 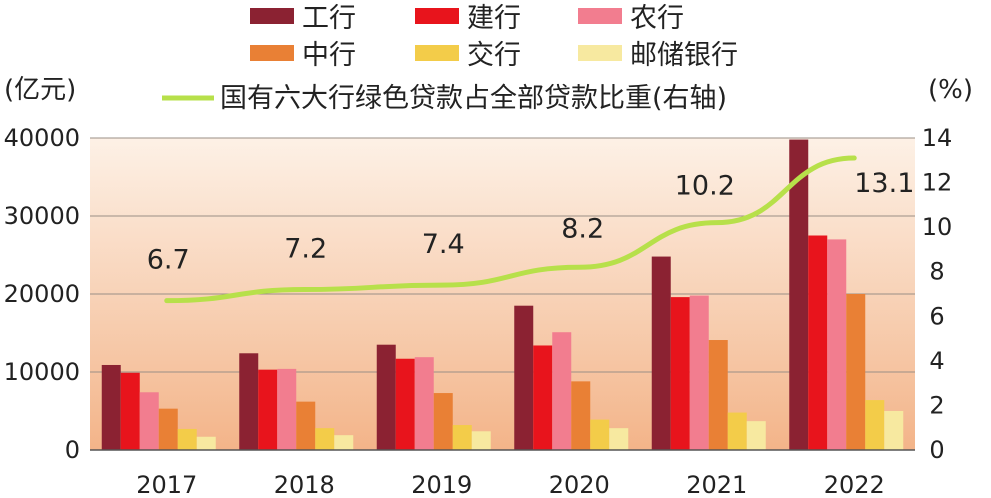 What do you see at coordinates (344, 442) in the screenshot?
I see `bar-psbc-2018` at bounding box center [344, 442].